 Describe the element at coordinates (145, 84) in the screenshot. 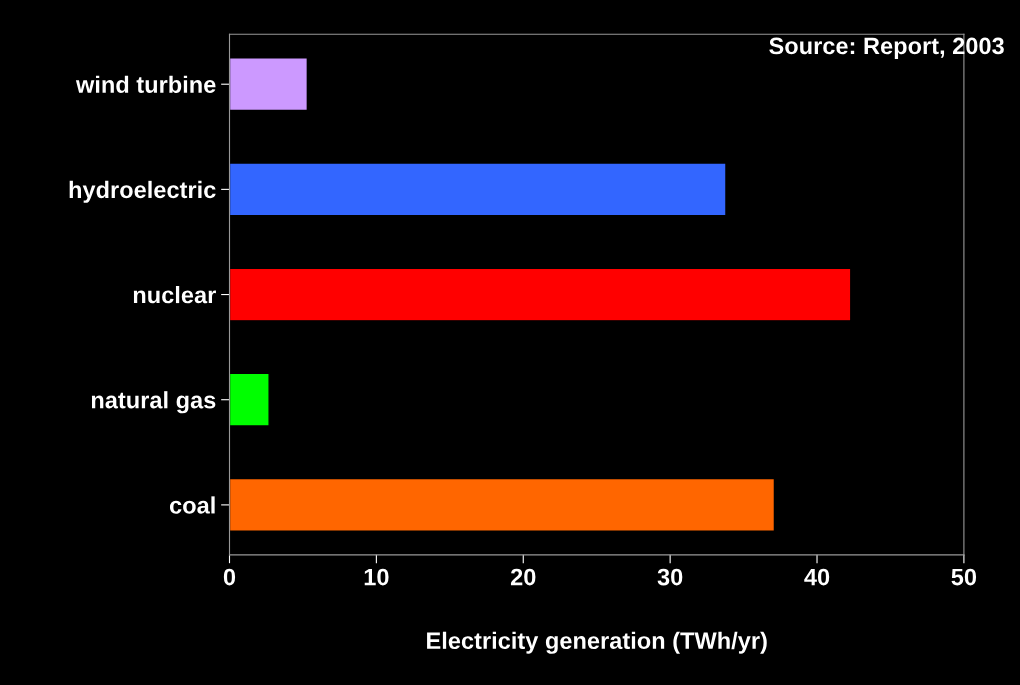

I see `y-tick-label: wind turbine` at that location.